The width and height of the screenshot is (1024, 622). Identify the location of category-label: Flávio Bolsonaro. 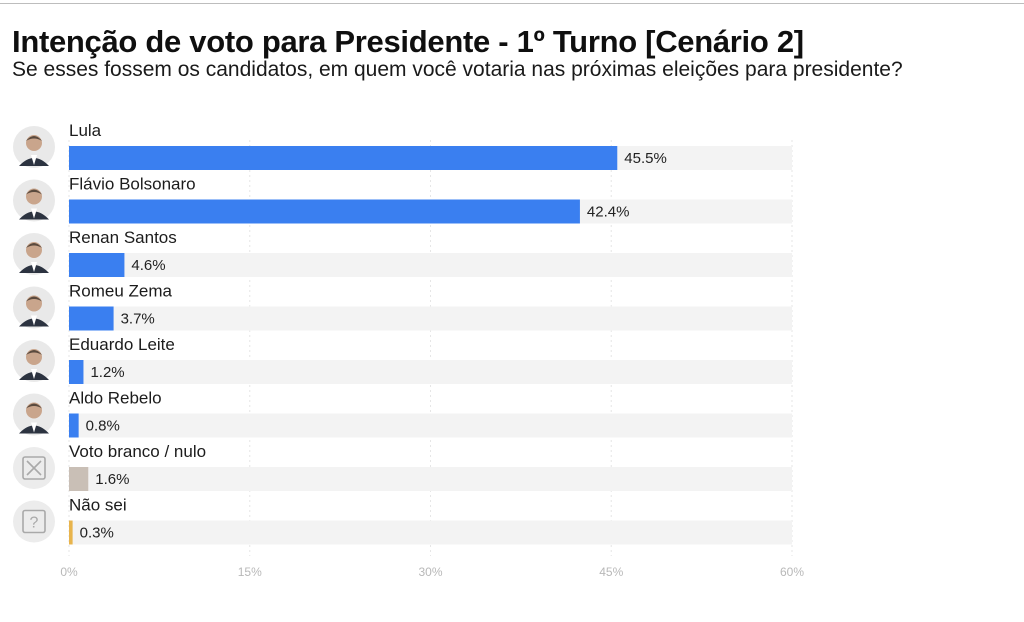
(132, 184).